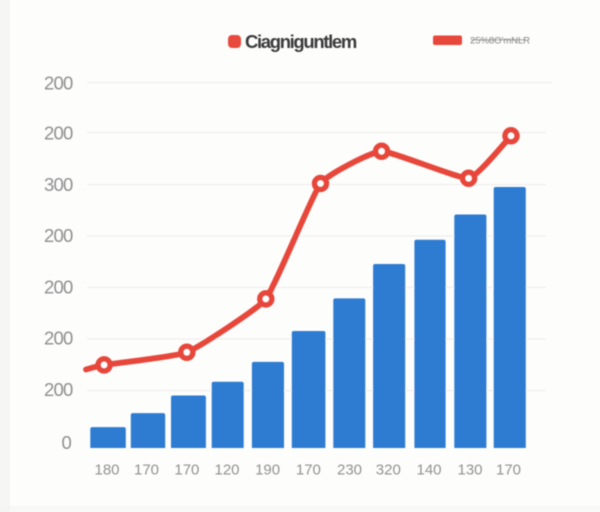 This screenshot has height=512, width=600. What do you see at coordinates (67, 442) in the screenshot?
I see `svg-text: 0` at bounding box center [67, 442].